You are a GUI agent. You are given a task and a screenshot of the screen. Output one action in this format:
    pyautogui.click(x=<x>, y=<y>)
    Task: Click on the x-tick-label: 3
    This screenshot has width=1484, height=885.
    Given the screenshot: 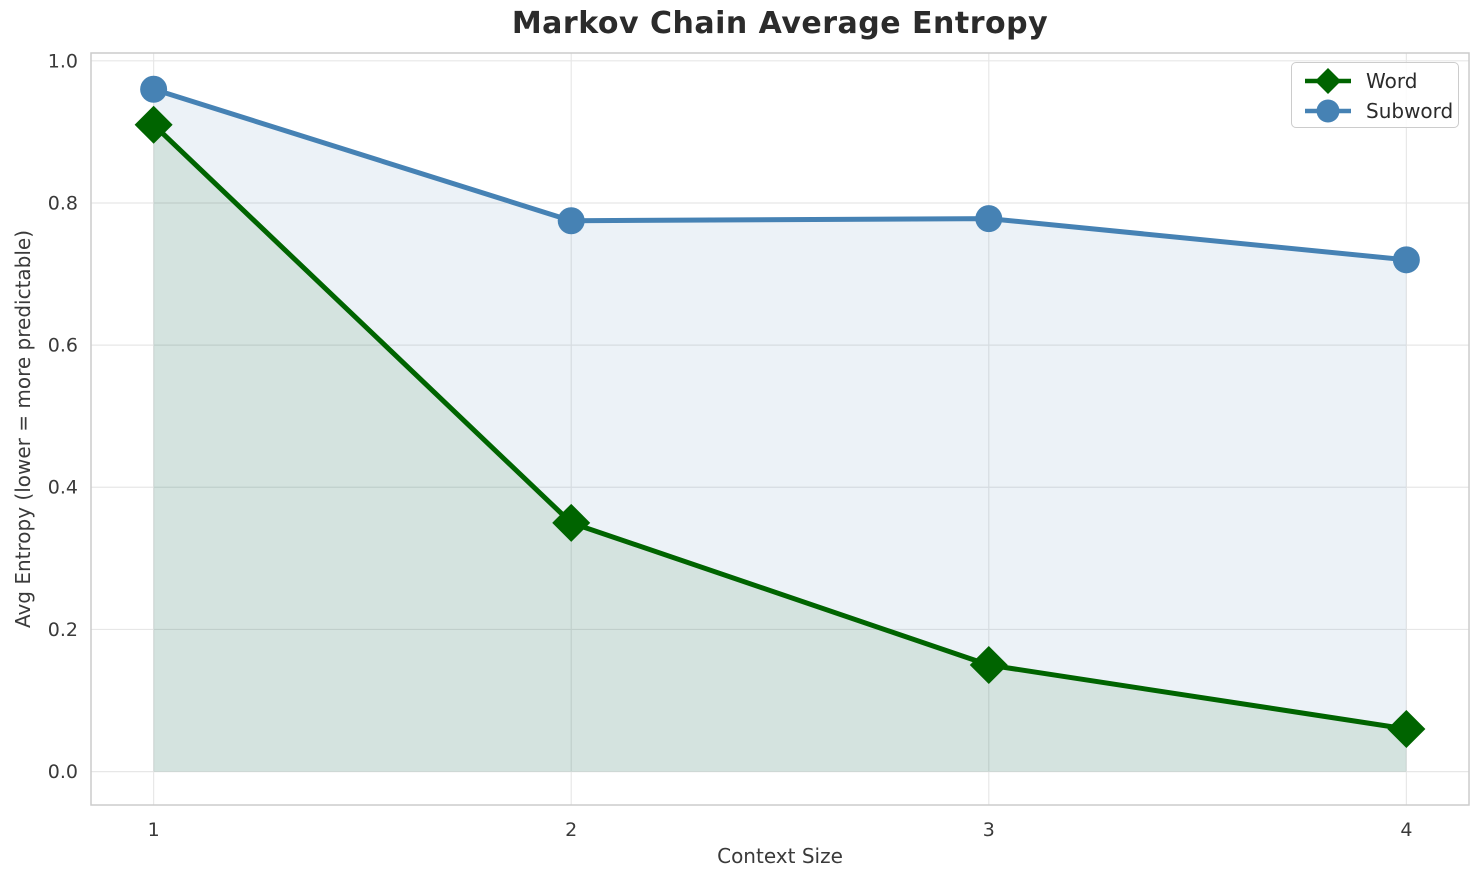 What is the action you would take?
    pyautogui.click(x=989, y=830)
    